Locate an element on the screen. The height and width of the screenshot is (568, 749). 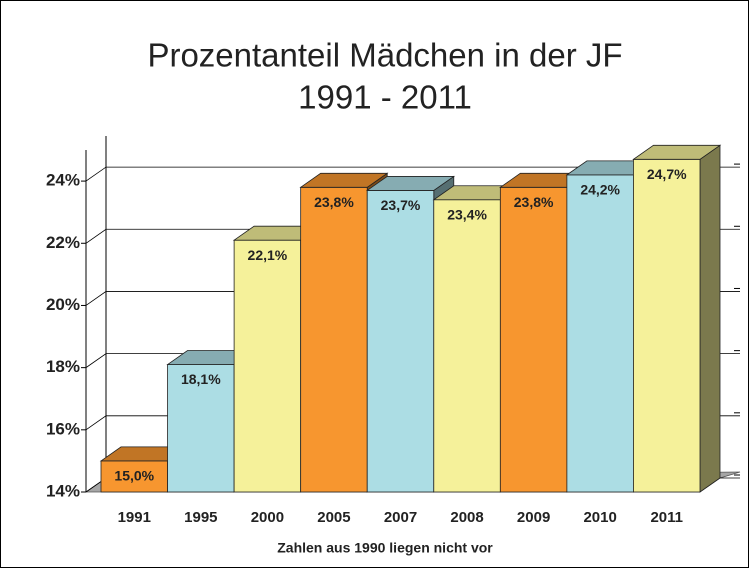
value-label: 23,7% is located at coordinates (401, 205).